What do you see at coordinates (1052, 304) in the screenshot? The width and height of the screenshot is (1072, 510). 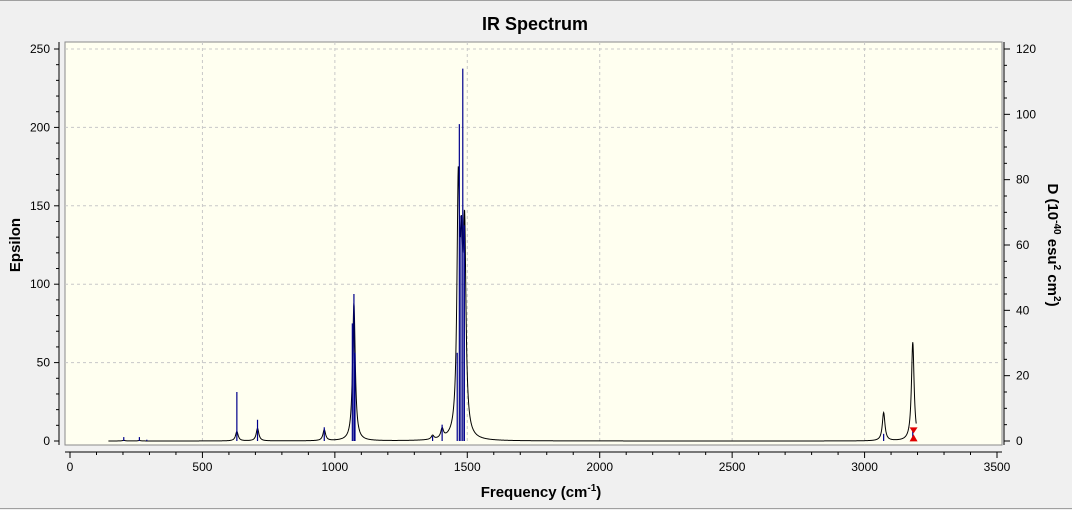 I see `y-right-label-part: )` at bounding box center [1052, 304].